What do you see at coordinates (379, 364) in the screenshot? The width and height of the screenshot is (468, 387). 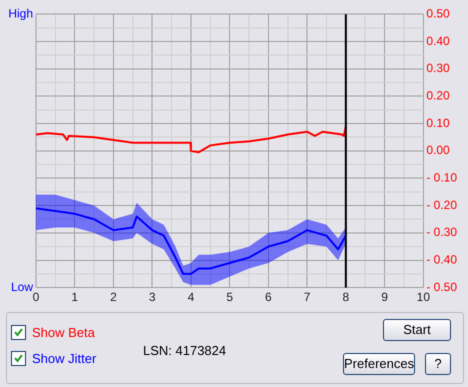 I see `button: Preferences` at bounding box center [379, 364].